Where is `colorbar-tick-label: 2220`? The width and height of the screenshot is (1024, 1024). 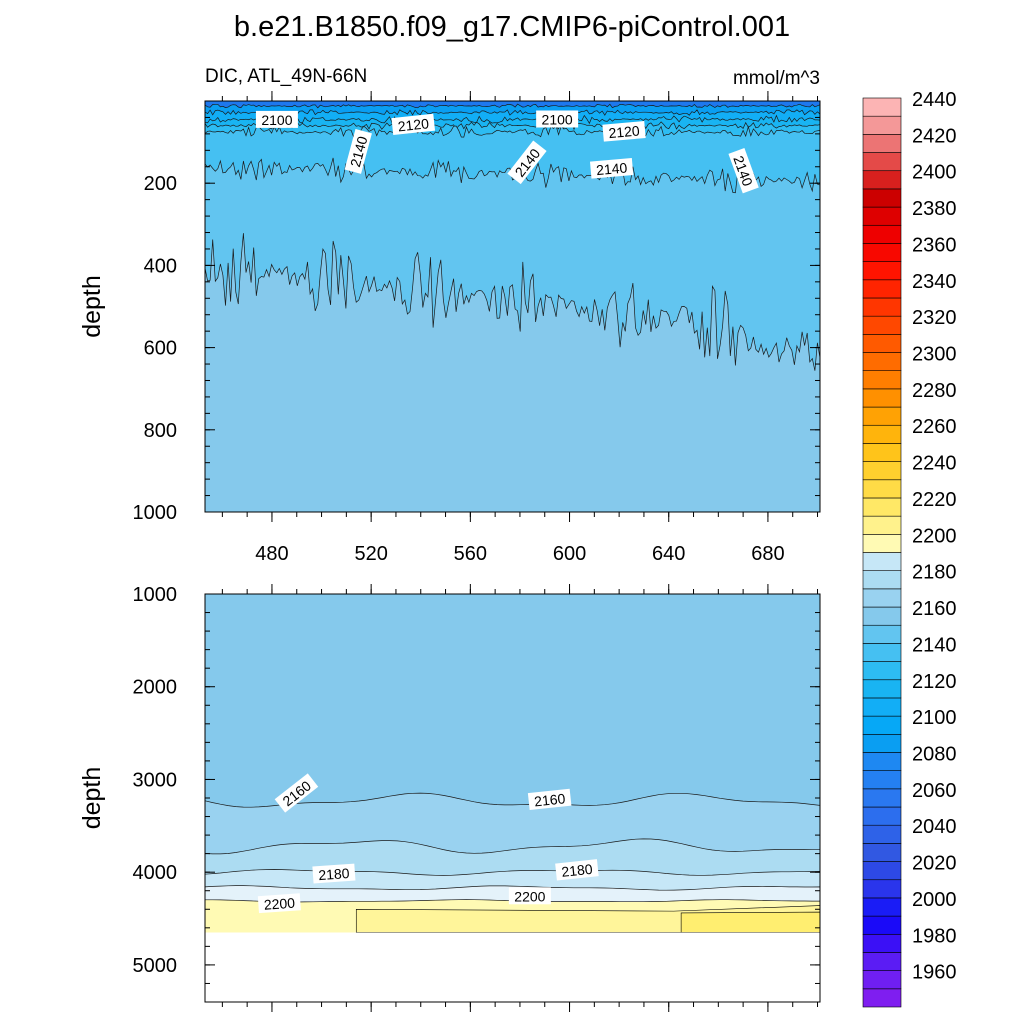
colorbar-tick-label: 2220 is located at coordinates (934, 500).